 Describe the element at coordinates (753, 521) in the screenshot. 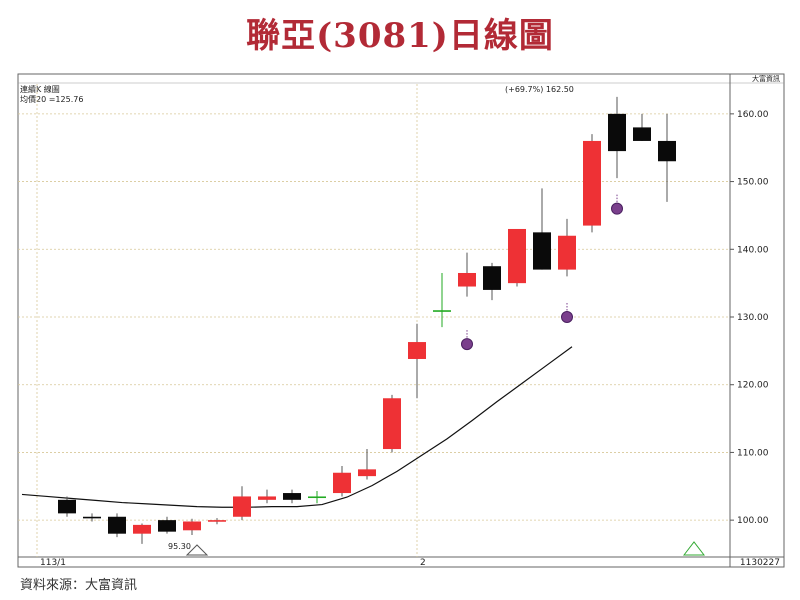

I see `y-tick-label: 100.00` at that location.